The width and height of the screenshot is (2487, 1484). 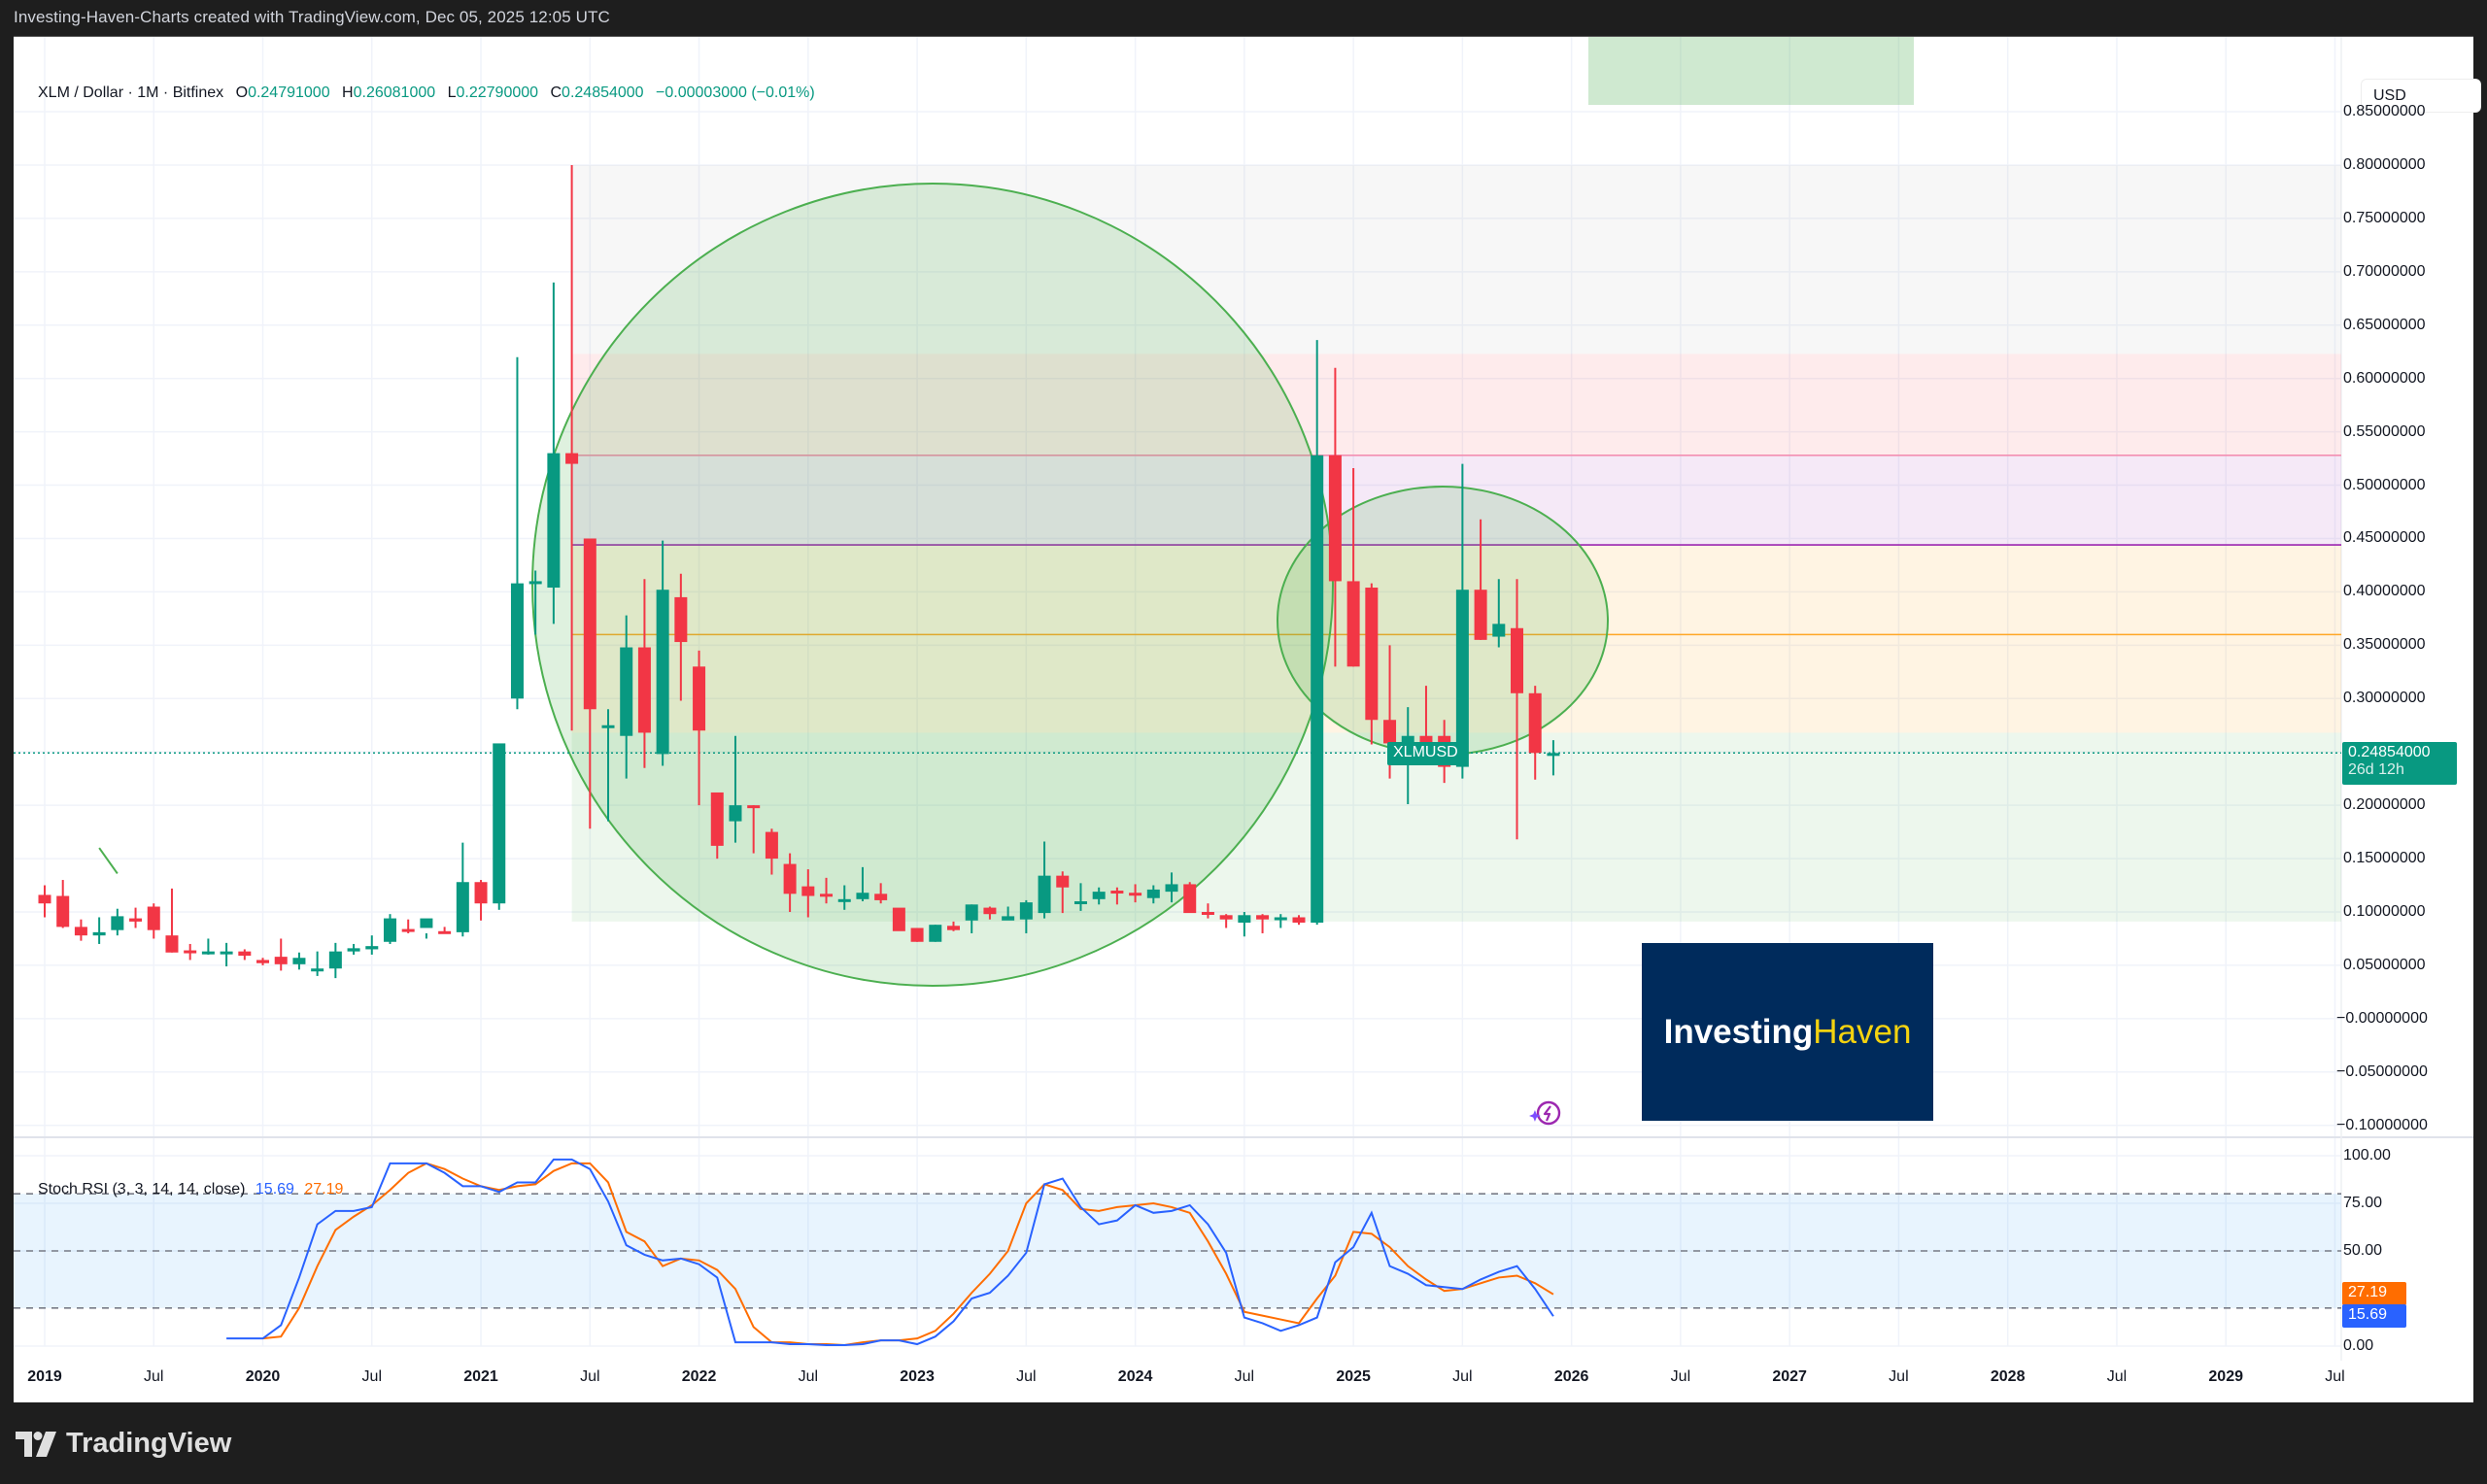 I want to click on rsi-tick: 50.00, so click(x=2363, y=1250).